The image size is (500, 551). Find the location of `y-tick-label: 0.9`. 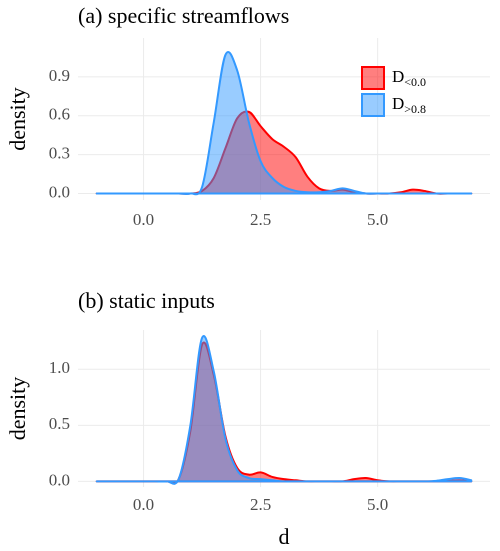

y-tick-label: 0.9 is located at coordinates (59, 75).